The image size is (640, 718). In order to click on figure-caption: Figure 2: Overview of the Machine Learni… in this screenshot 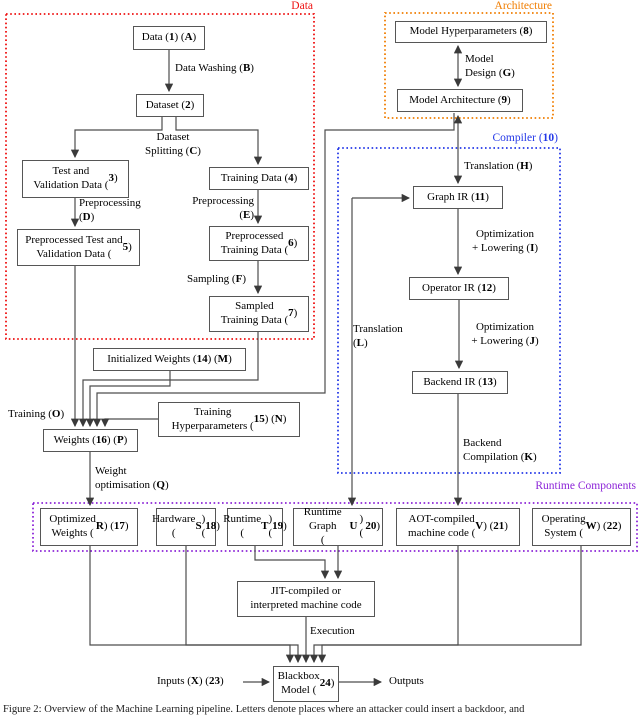, I will do `click(264, 709)`.